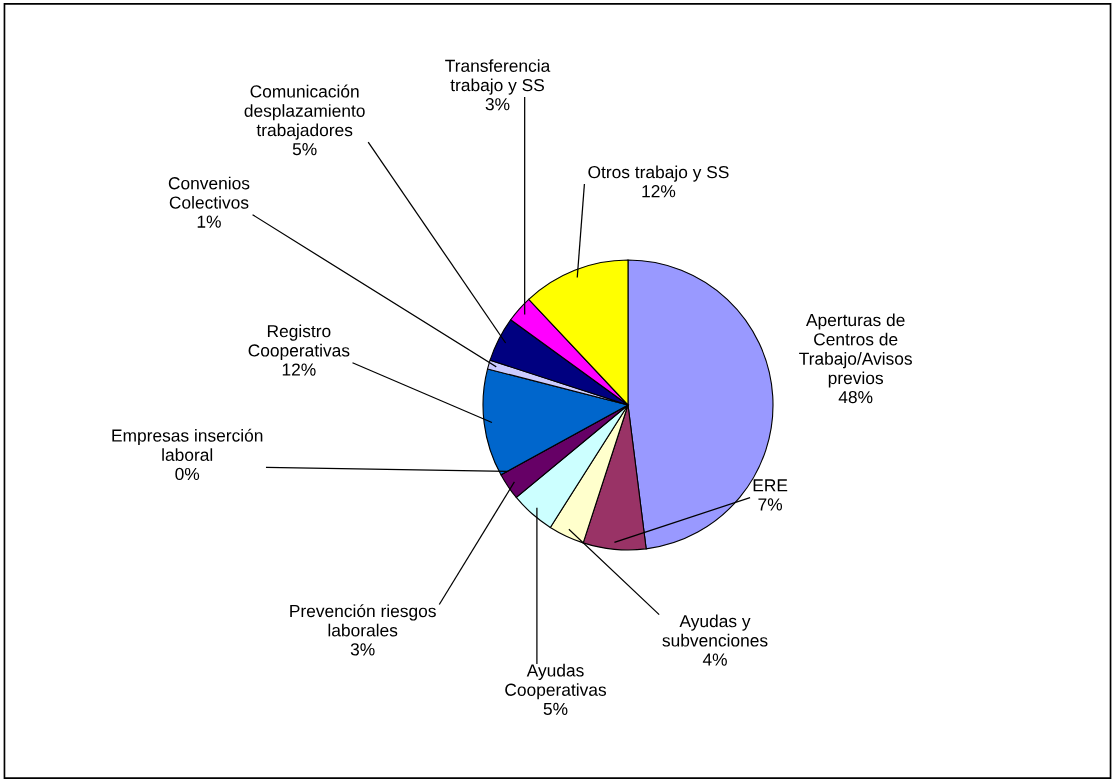 This screenshot has width=1115, height=782. What do you see at coordinates (363, 620) in the screenshot?
I see `slice-label: Prevención riesgos laborales` at bounding box center [363, 620].